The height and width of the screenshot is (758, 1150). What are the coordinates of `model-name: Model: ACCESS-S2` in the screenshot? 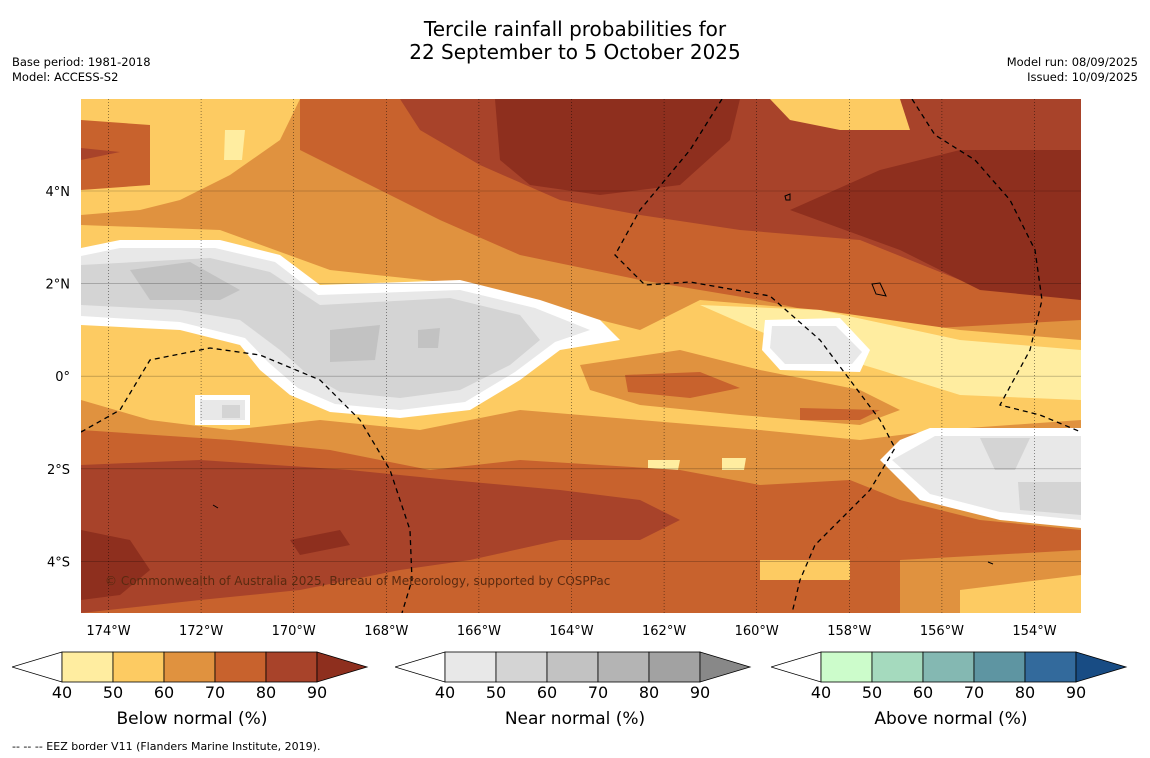 It's located at (65, 77).